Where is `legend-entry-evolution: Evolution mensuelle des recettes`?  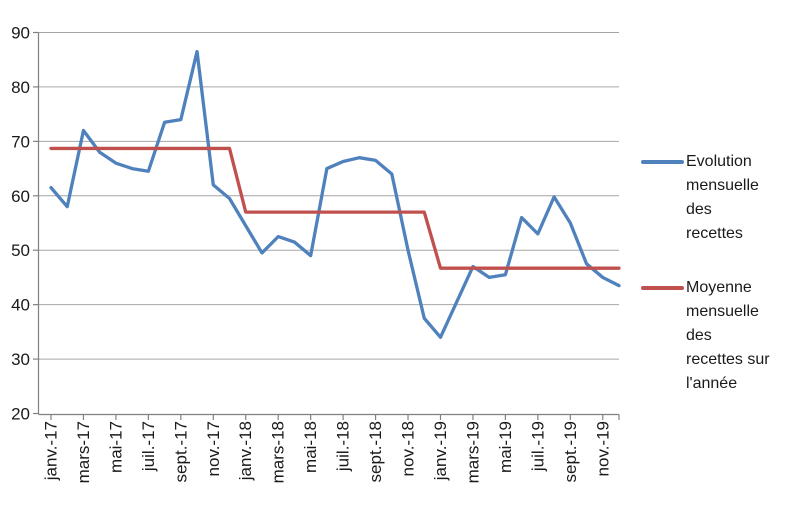 legend-entry-evolution: Evolution mensuelle des recettes is located at coordinates (724, 198).